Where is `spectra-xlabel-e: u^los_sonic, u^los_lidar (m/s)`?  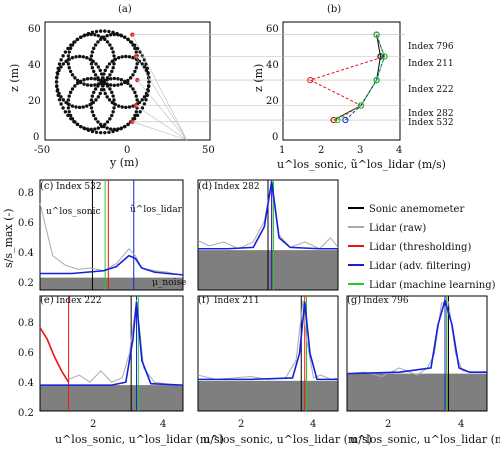 spectra-xlabel-e: u^los_sonic, u^los_lidar (m/s) is located at coordinates (139, 439).